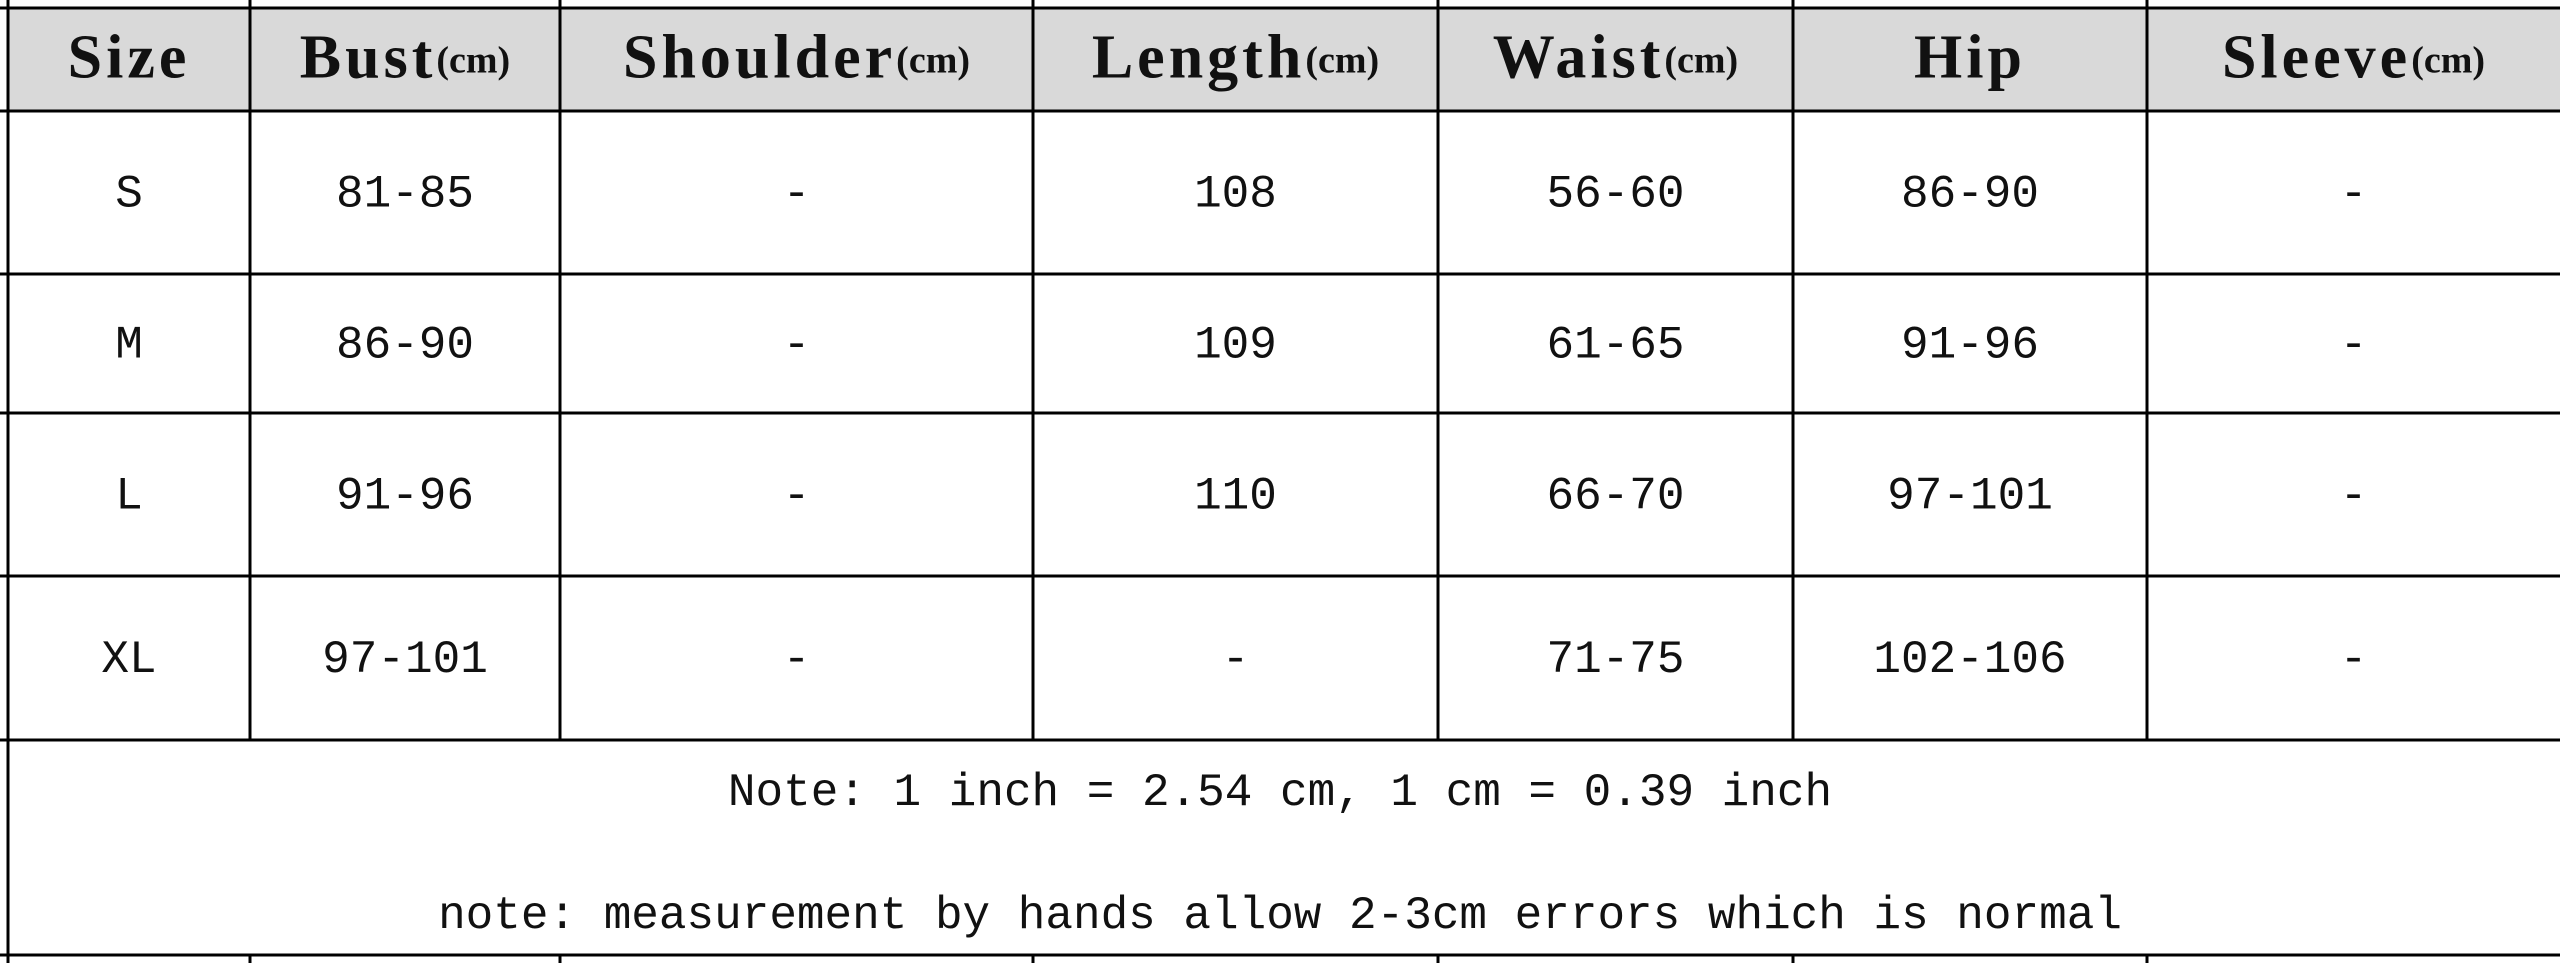 The image size is (2560, 963). Describe the element at coordinates (1198, 58) in the screenshot. I see `header-name: Length` at that location.